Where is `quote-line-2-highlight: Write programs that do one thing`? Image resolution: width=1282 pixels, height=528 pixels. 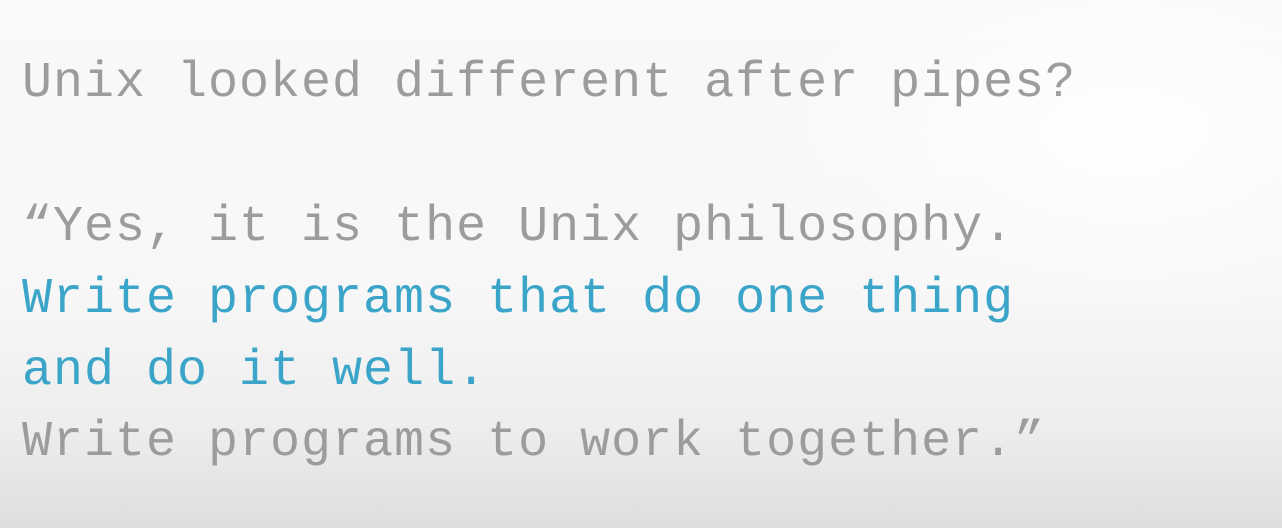 quote-line-2-highlight: Write programs that do one thing is located at coordinates (518, 299).